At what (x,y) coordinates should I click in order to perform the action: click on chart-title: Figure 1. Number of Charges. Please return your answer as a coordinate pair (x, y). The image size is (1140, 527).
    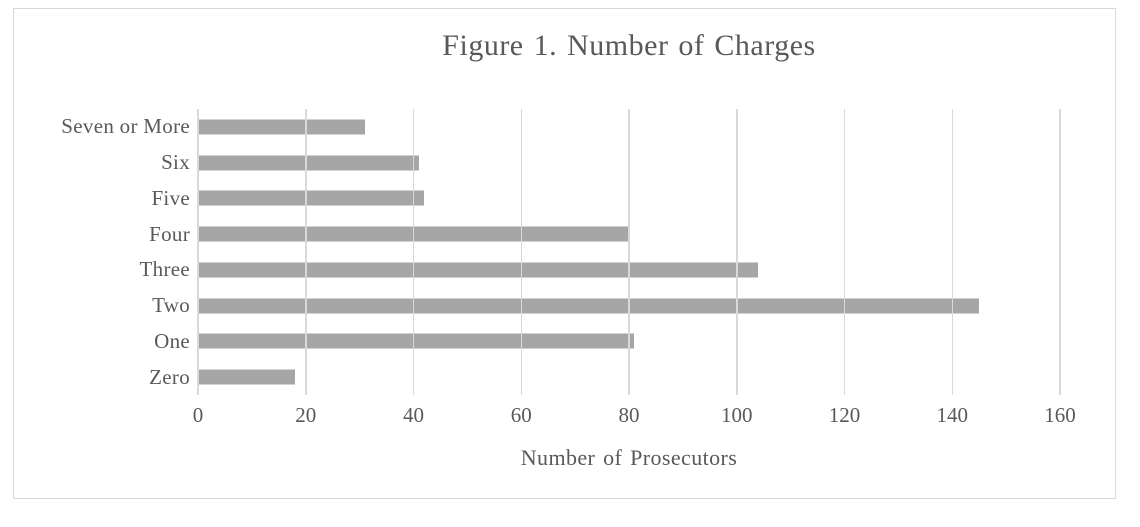
    Looking at the image, I should click on (629, 45).